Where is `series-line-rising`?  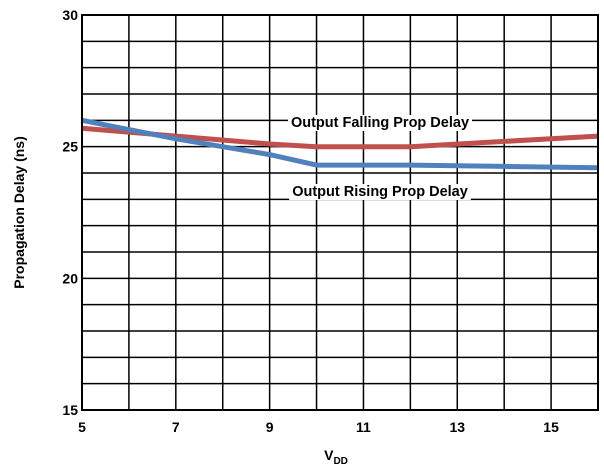
series-line-rising is located at coordinates (340, 144).